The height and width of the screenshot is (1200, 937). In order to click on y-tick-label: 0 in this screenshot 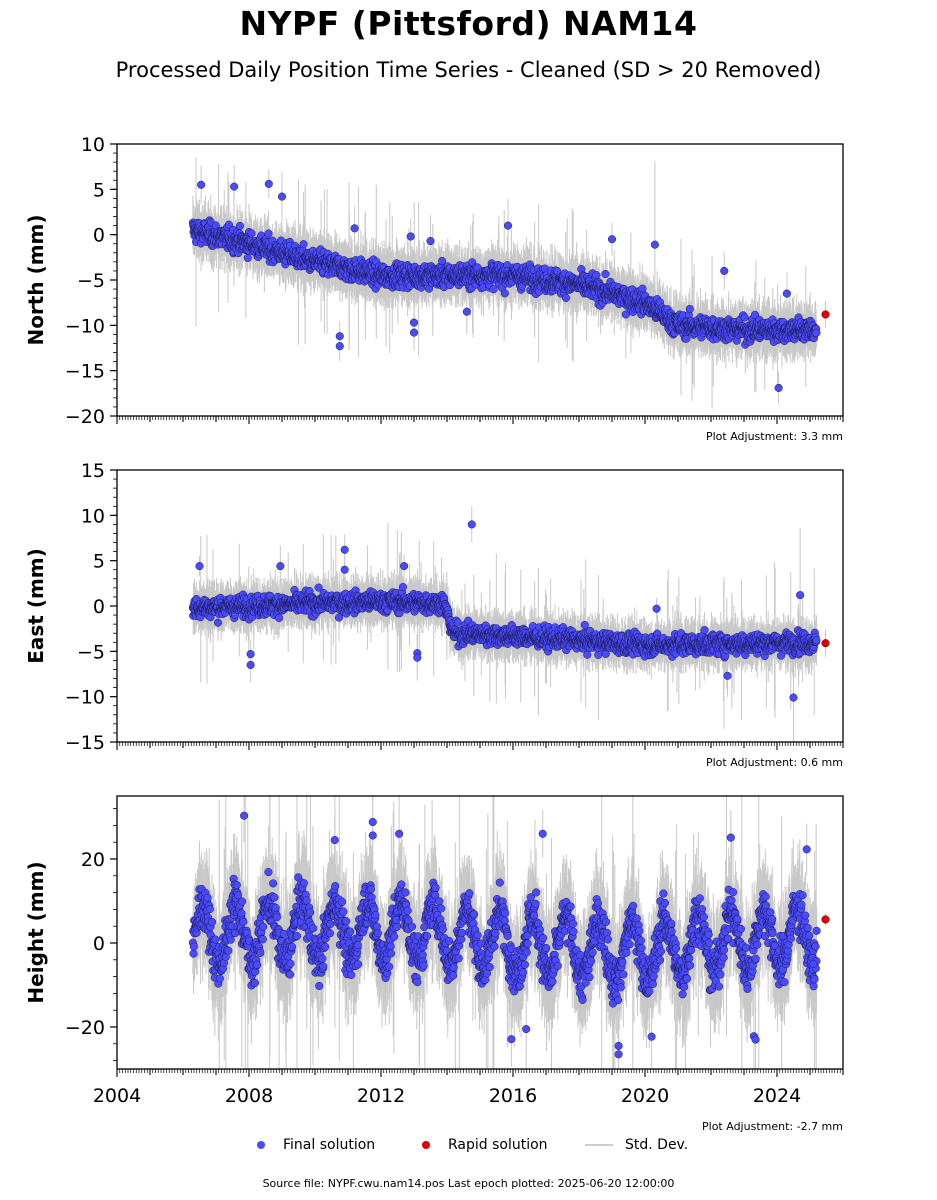, I will do `click(99, 236)`.